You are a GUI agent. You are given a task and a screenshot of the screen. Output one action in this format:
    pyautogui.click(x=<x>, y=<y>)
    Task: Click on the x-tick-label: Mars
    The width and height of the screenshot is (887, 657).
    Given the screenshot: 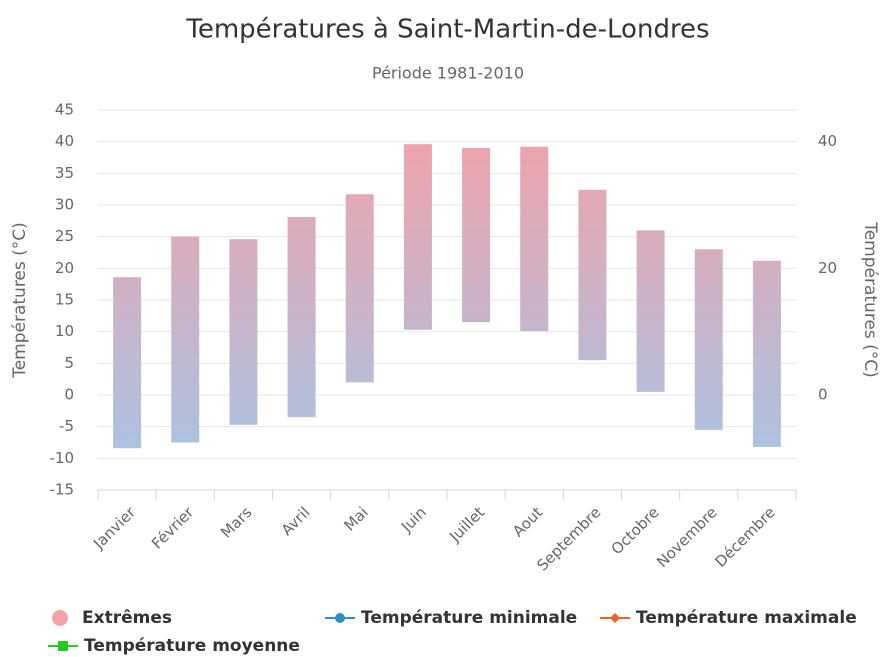 What is the action you would take?
    pyautogui.click(x=236, y=522)
    